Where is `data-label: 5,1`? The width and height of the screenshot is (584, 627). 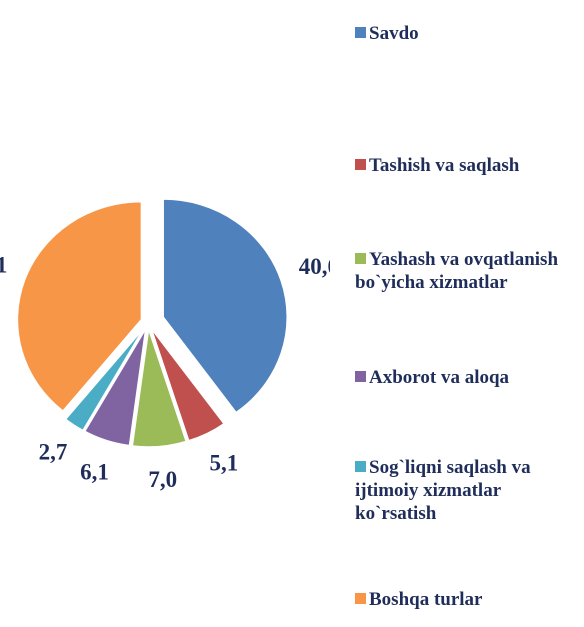
data-label: 5,1 is located at coordinates (224, 462).